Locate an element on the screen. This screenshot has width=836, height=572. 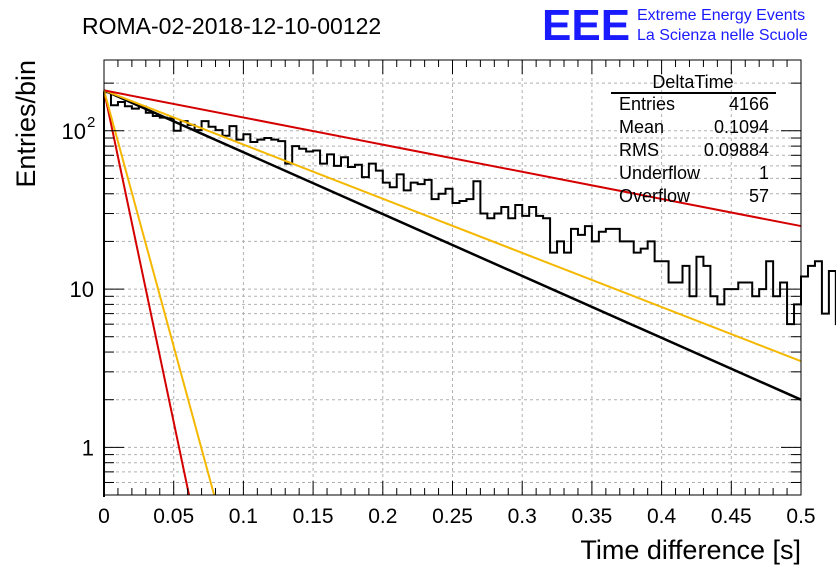
x-tick-label: 0.05 is located at coordinates (173, 516).